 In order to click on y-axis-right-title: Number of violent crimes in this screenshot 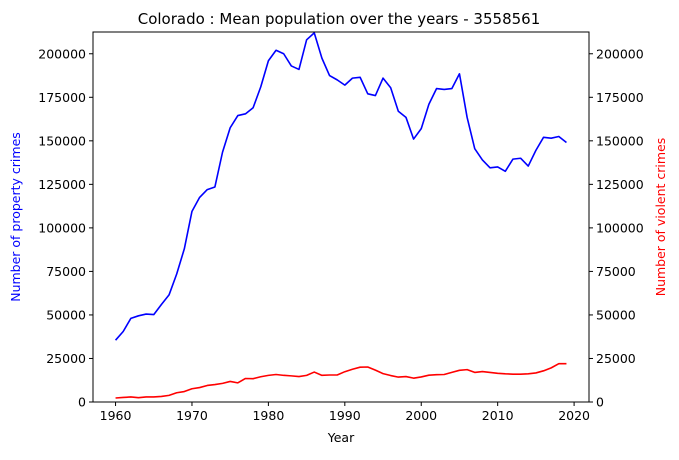, I will do `click(660, 217)`.